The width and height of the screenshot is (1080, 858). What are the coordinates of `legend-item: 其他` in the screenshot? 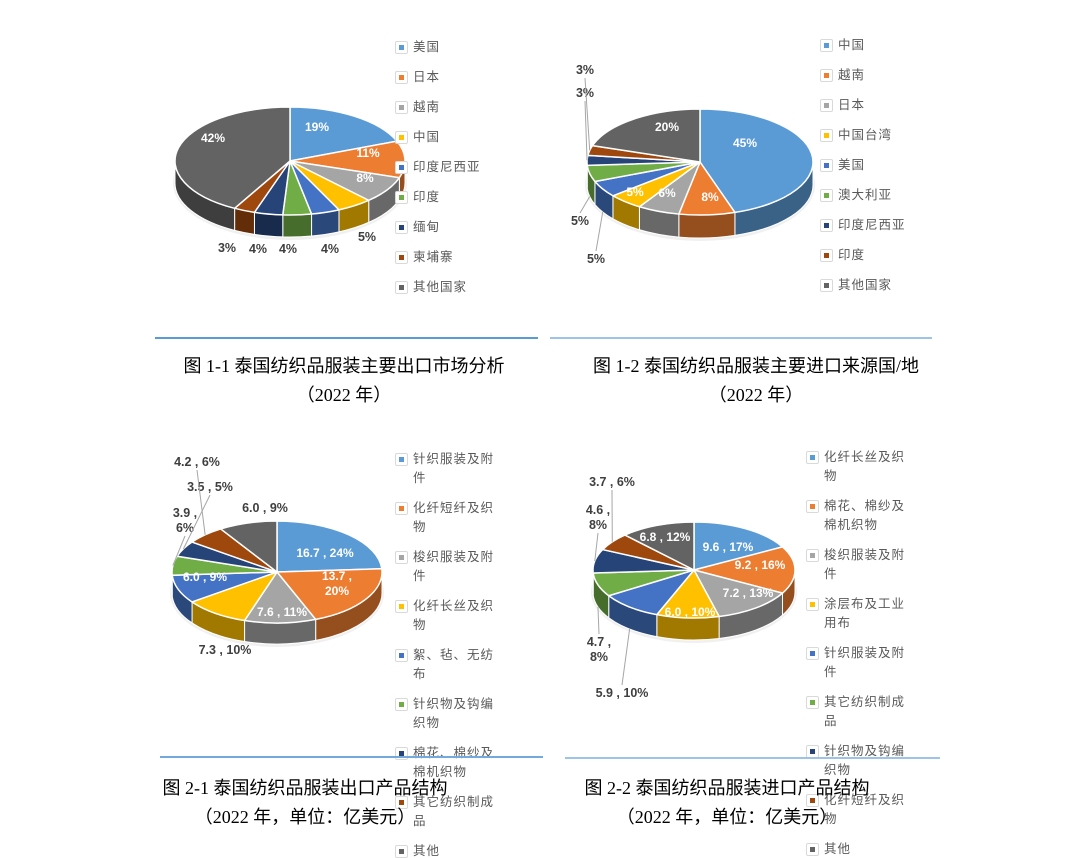 It's located at (447, 850).